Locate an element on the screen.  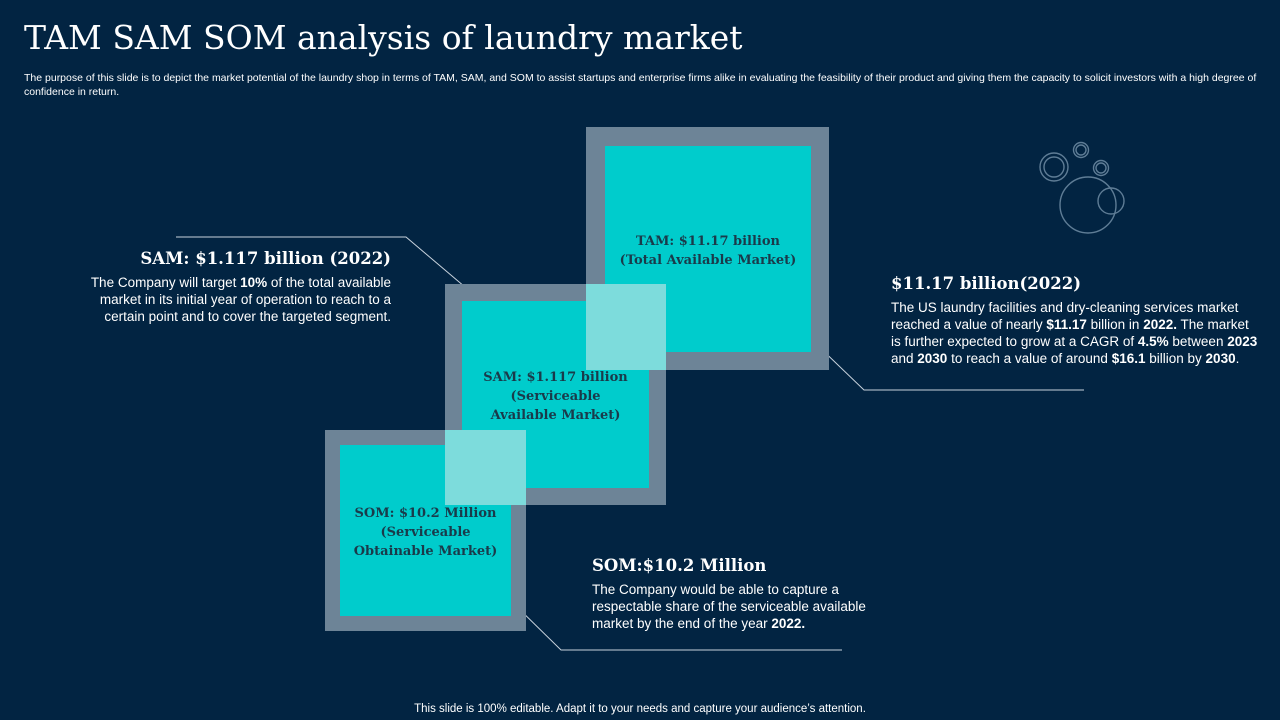
som-description-heading: SOM:$10.2 Million is located at coordinates (747, 565).